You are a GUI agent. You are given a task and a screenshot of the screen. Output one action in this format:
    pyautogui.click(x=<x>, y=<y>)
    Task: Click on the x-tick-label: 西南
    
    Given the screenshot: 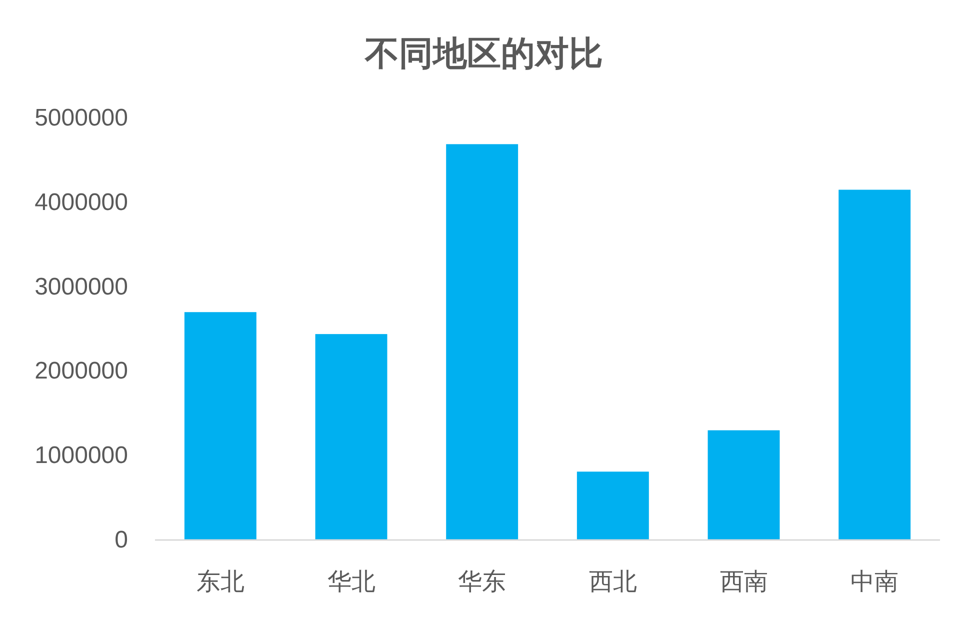 What is the action you would take?
    pyautogui.click(x=744, y=582)
    